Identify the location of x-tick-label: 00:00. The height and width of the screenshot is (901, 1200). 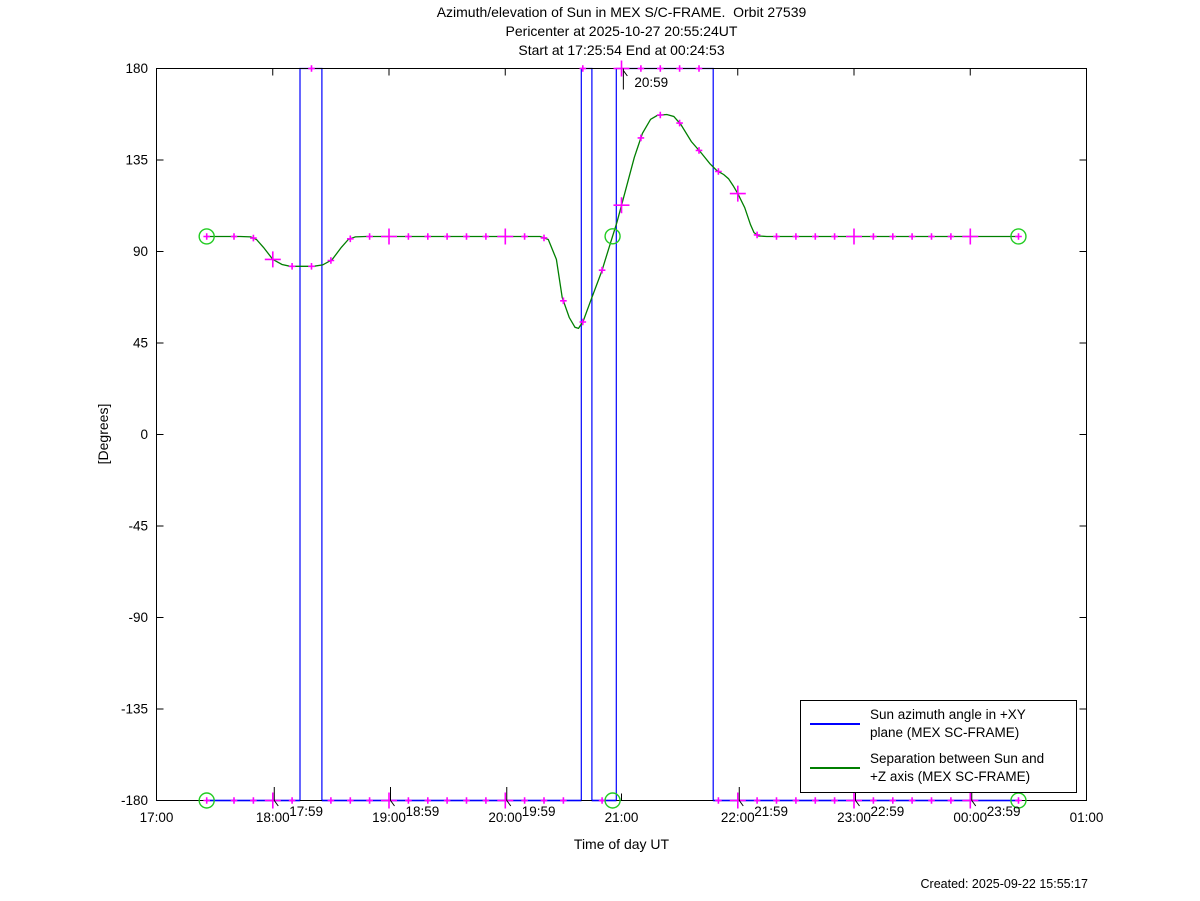
(970, 817).